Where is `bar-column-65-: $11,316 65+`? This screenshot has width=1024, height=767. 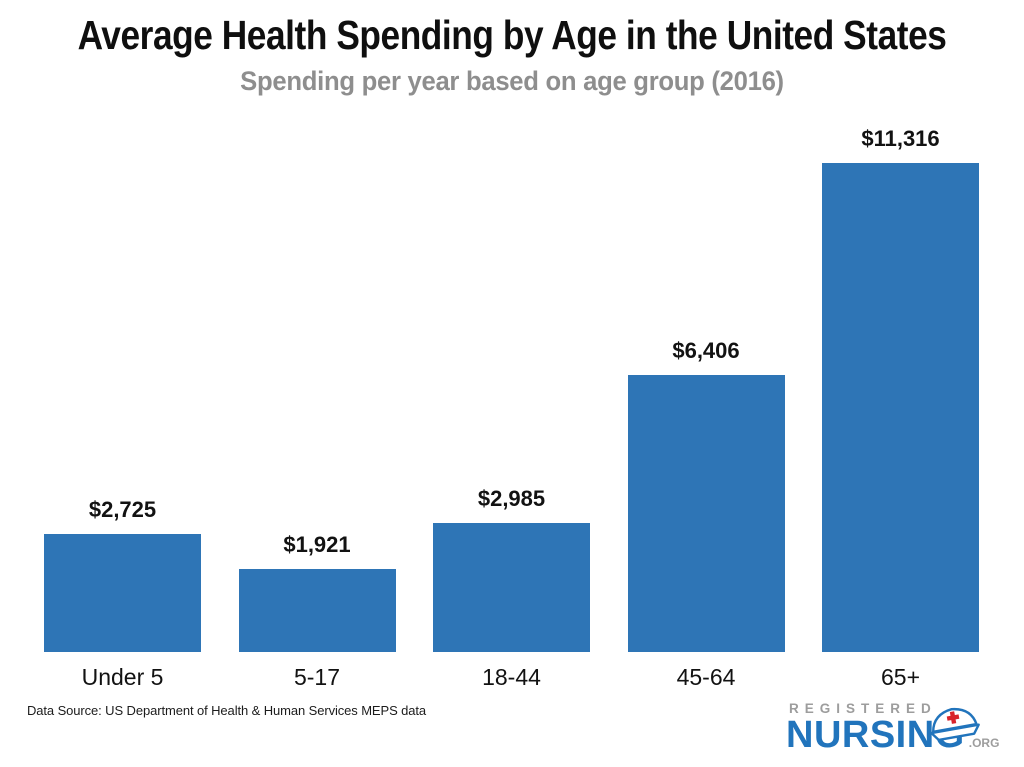 bar-column-65-: $11,316 65+ is located at coordinates (900, 395).